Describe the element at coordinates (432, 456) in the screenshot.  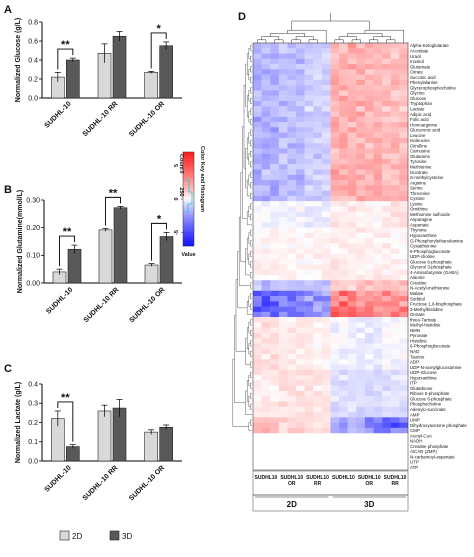
I see `heatmap-row-label: N-carbamoyl-aspartate` at that location.